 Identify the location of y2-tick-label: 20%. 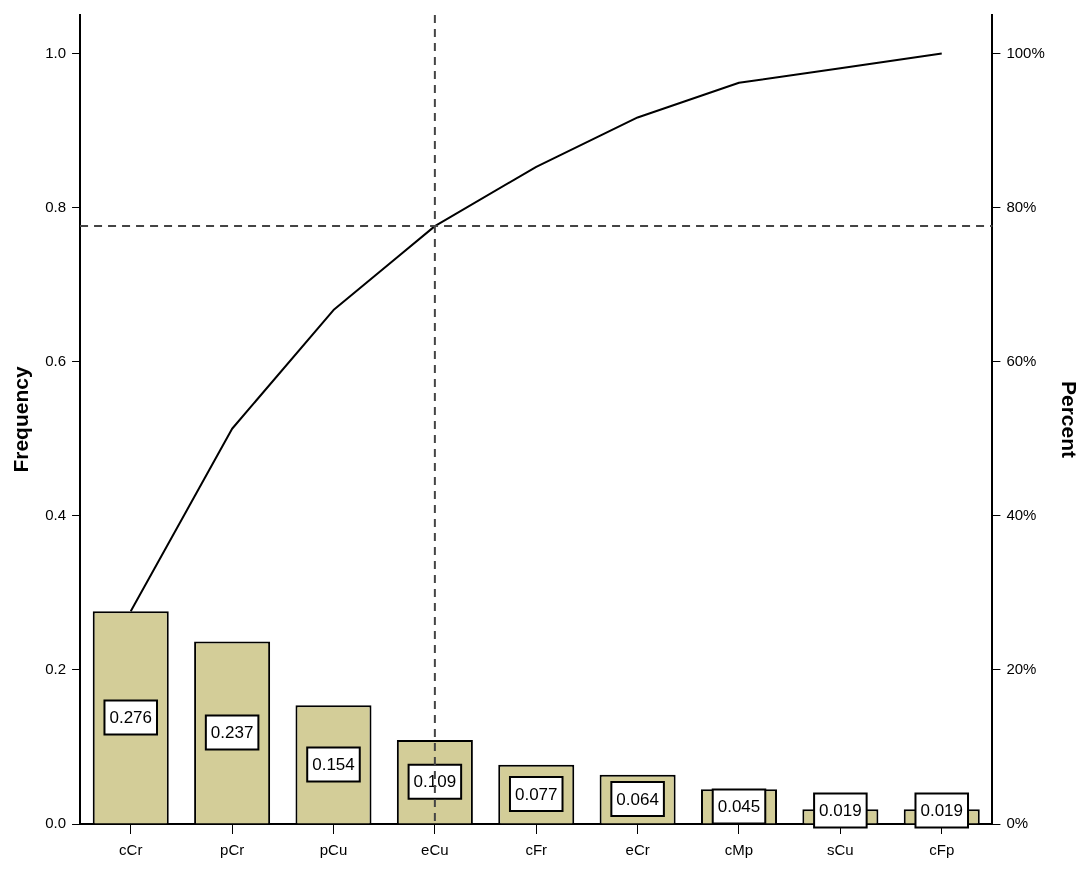
(1021, 669).